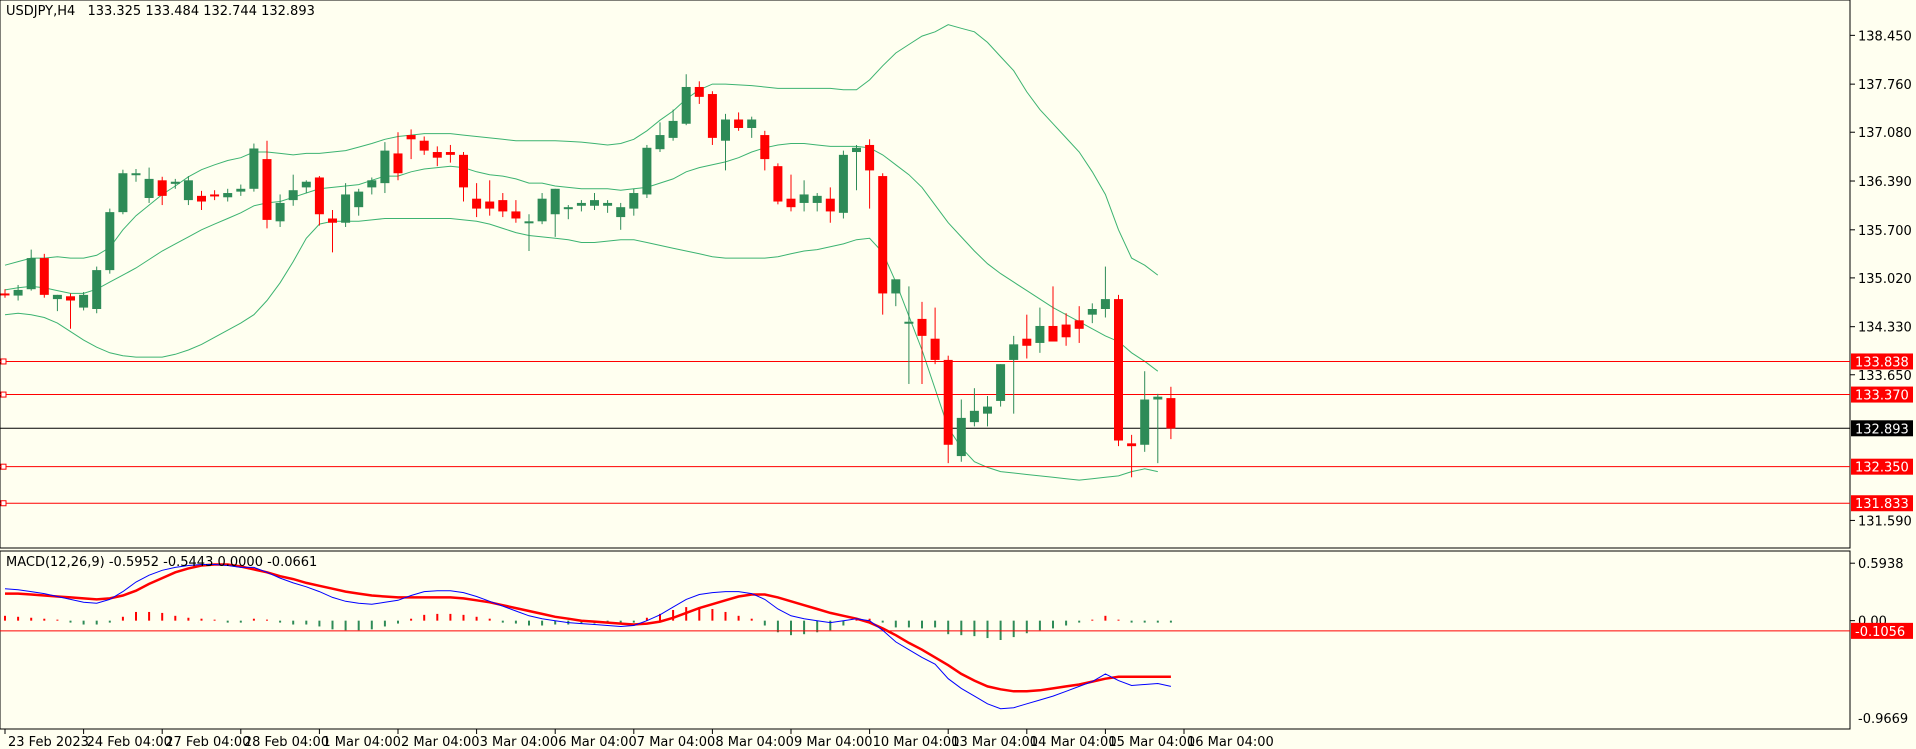 This screenshot has height=749, width=1916. I want to click on time-tick-label: 13 Mar 04:00, so click(994, 742).